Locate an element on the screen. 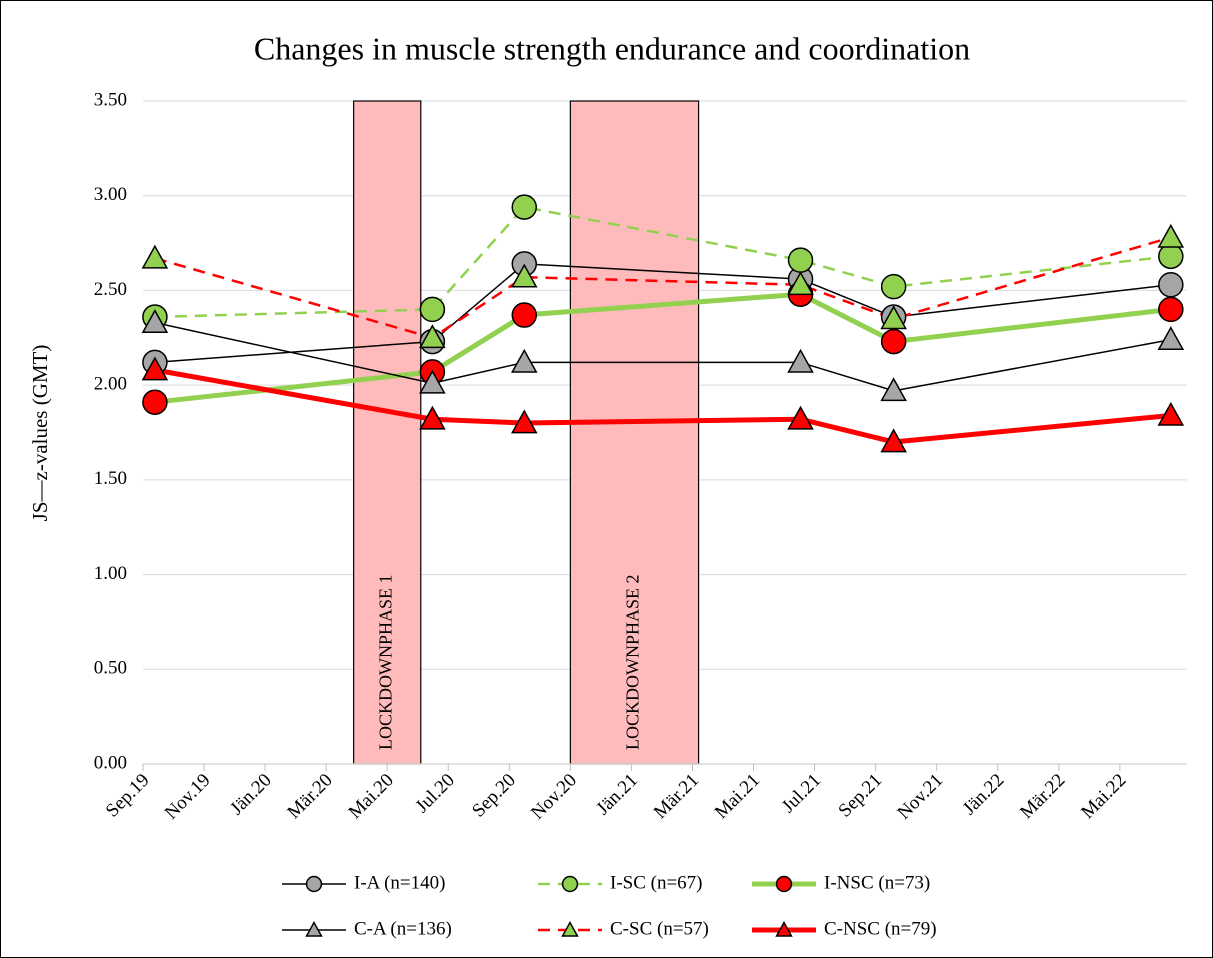 This screenshot has height=958, width=1213. y-tick-label: 2.00 is located at coordinates (110, 384).